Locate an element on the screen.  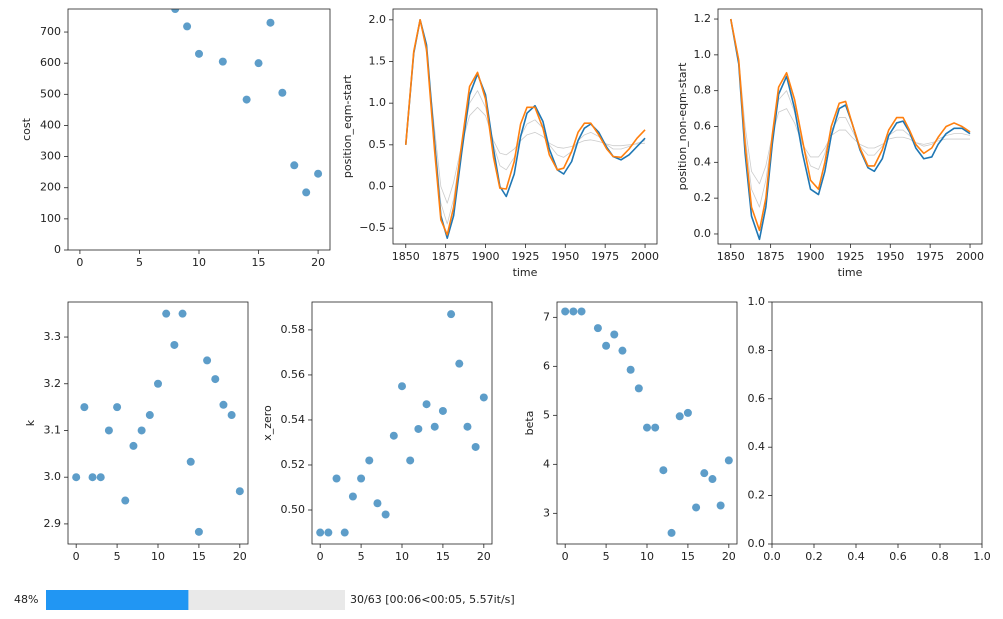
subplot: 0 5 10 15 20 2.9 3.0 3.1 3.2 3.3 k is located at coordinates (136, 432).